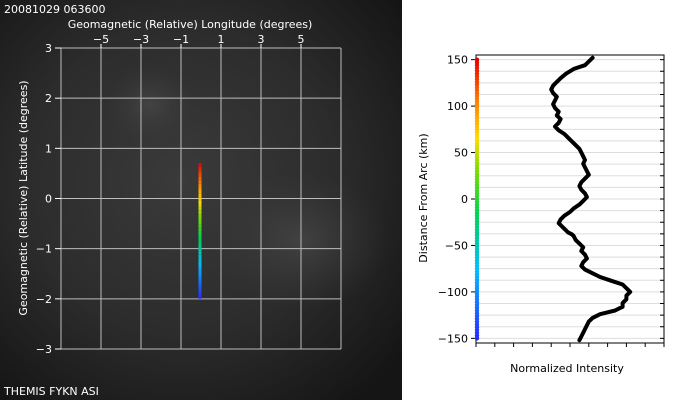 The image size is (700, 404). I want to click on timestamp-label: 20081029 063600, so click(54, 9).